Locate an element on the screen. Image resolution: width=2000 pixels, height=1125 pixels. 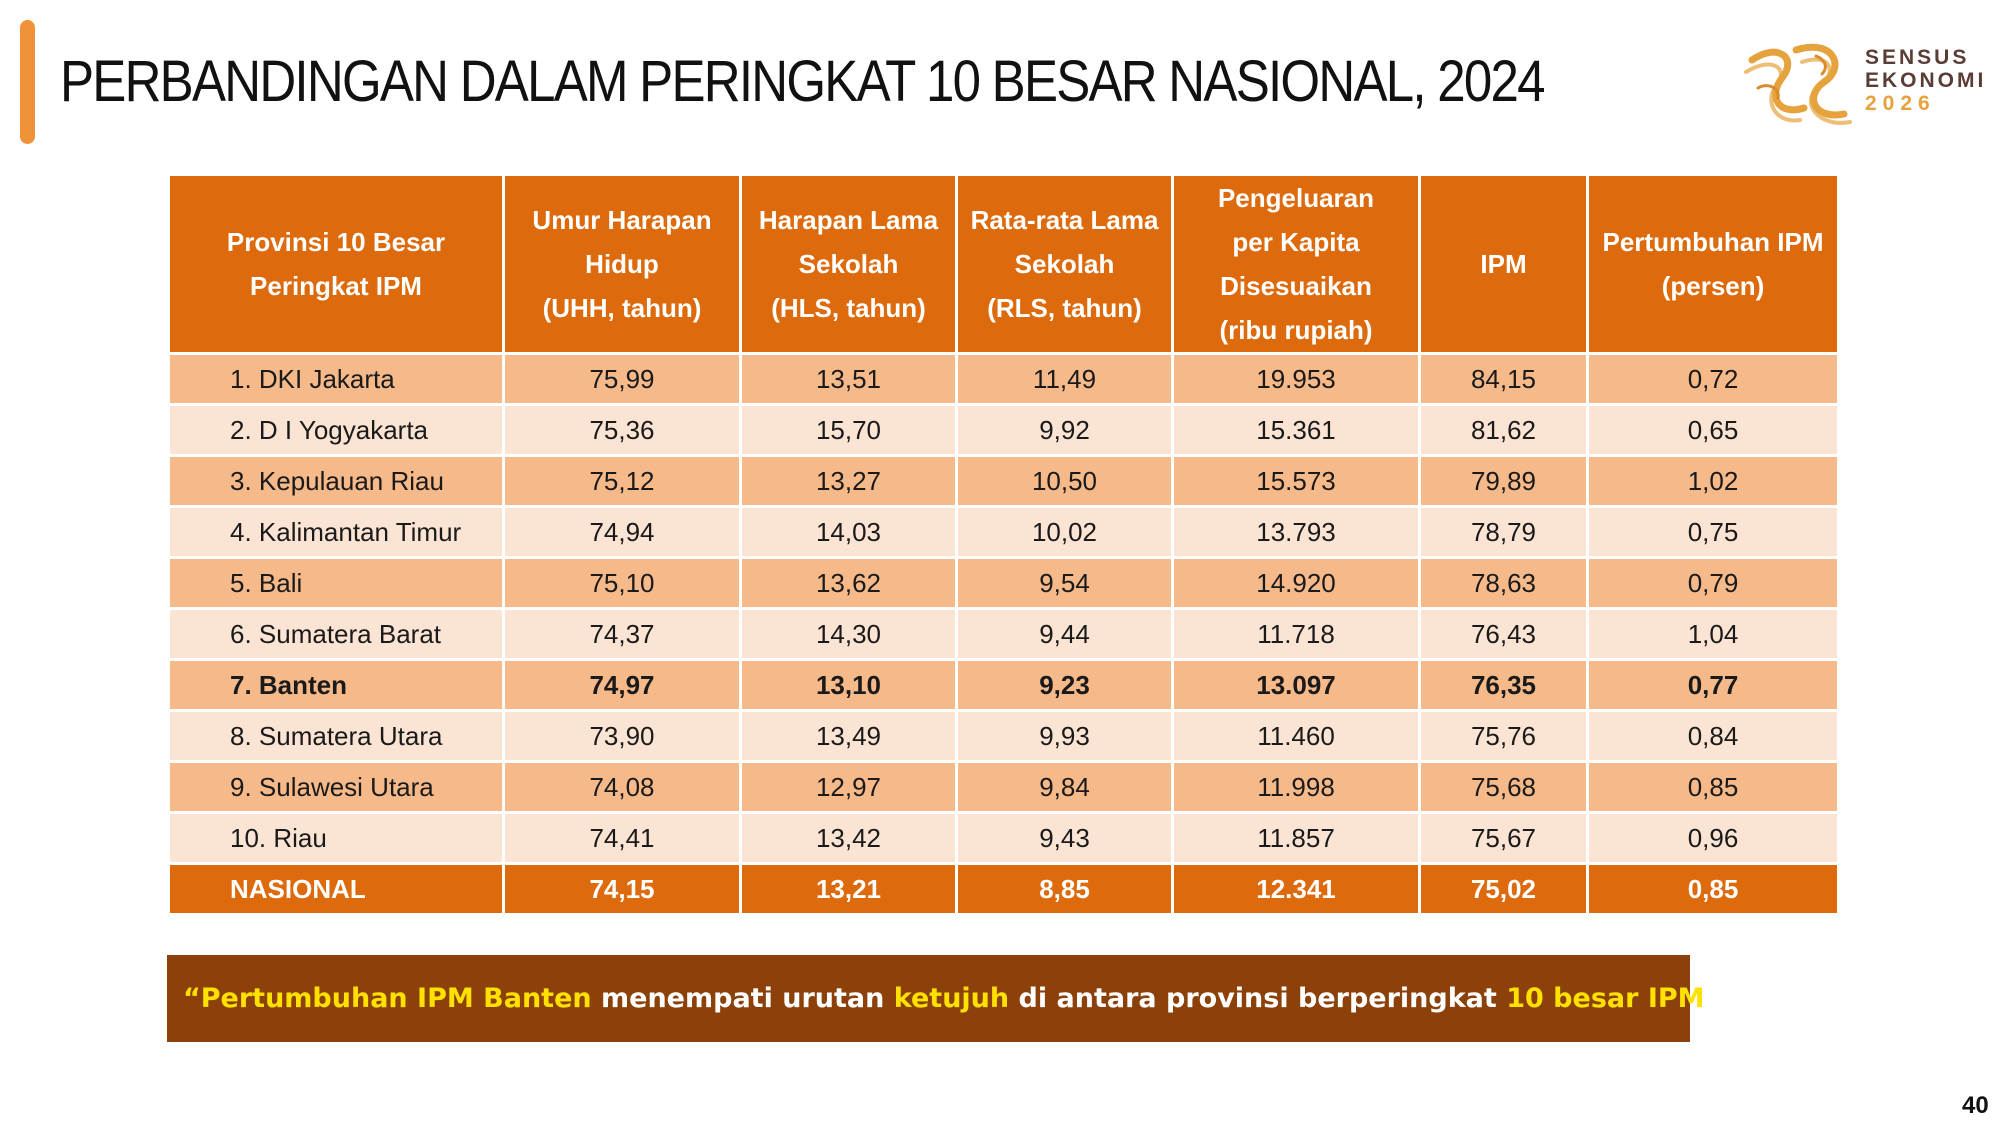
hls-cell: 13,10 is located at coordinates (848, 685).